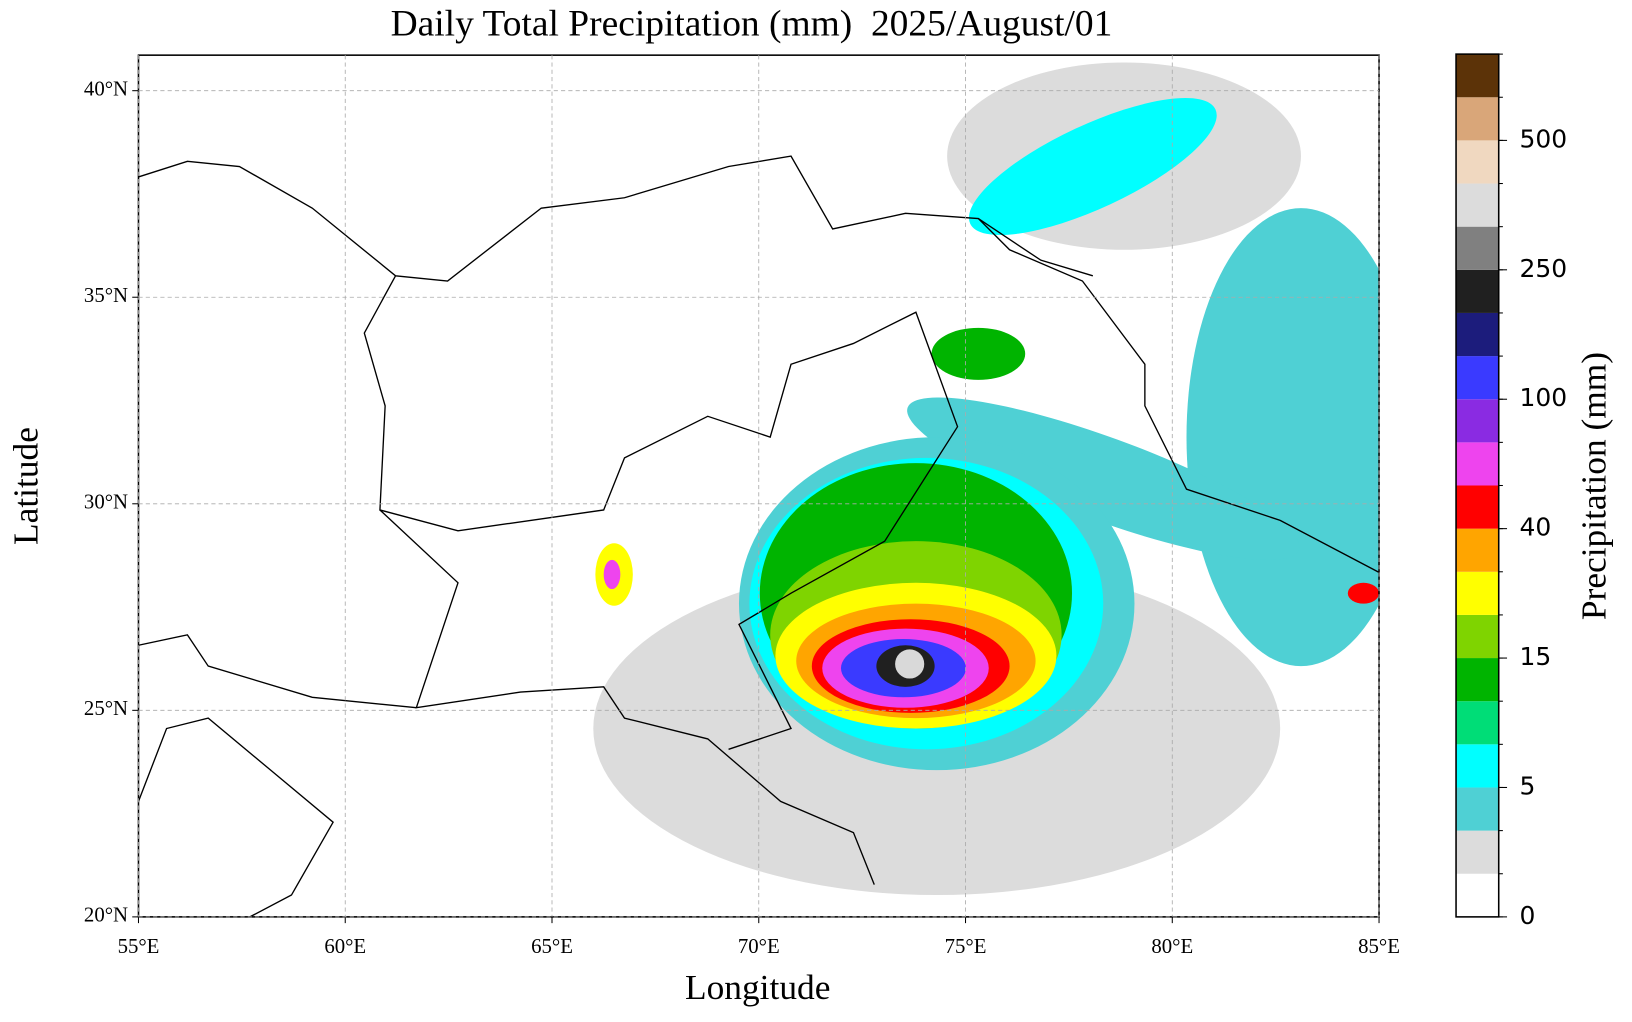 The width and height of the screenshot is (1632, 1022). What do you see at coordinates (1528, 785) in the screenshot?
I see `colorbar-tick-label: 5` at bounding box center [1528, 785].